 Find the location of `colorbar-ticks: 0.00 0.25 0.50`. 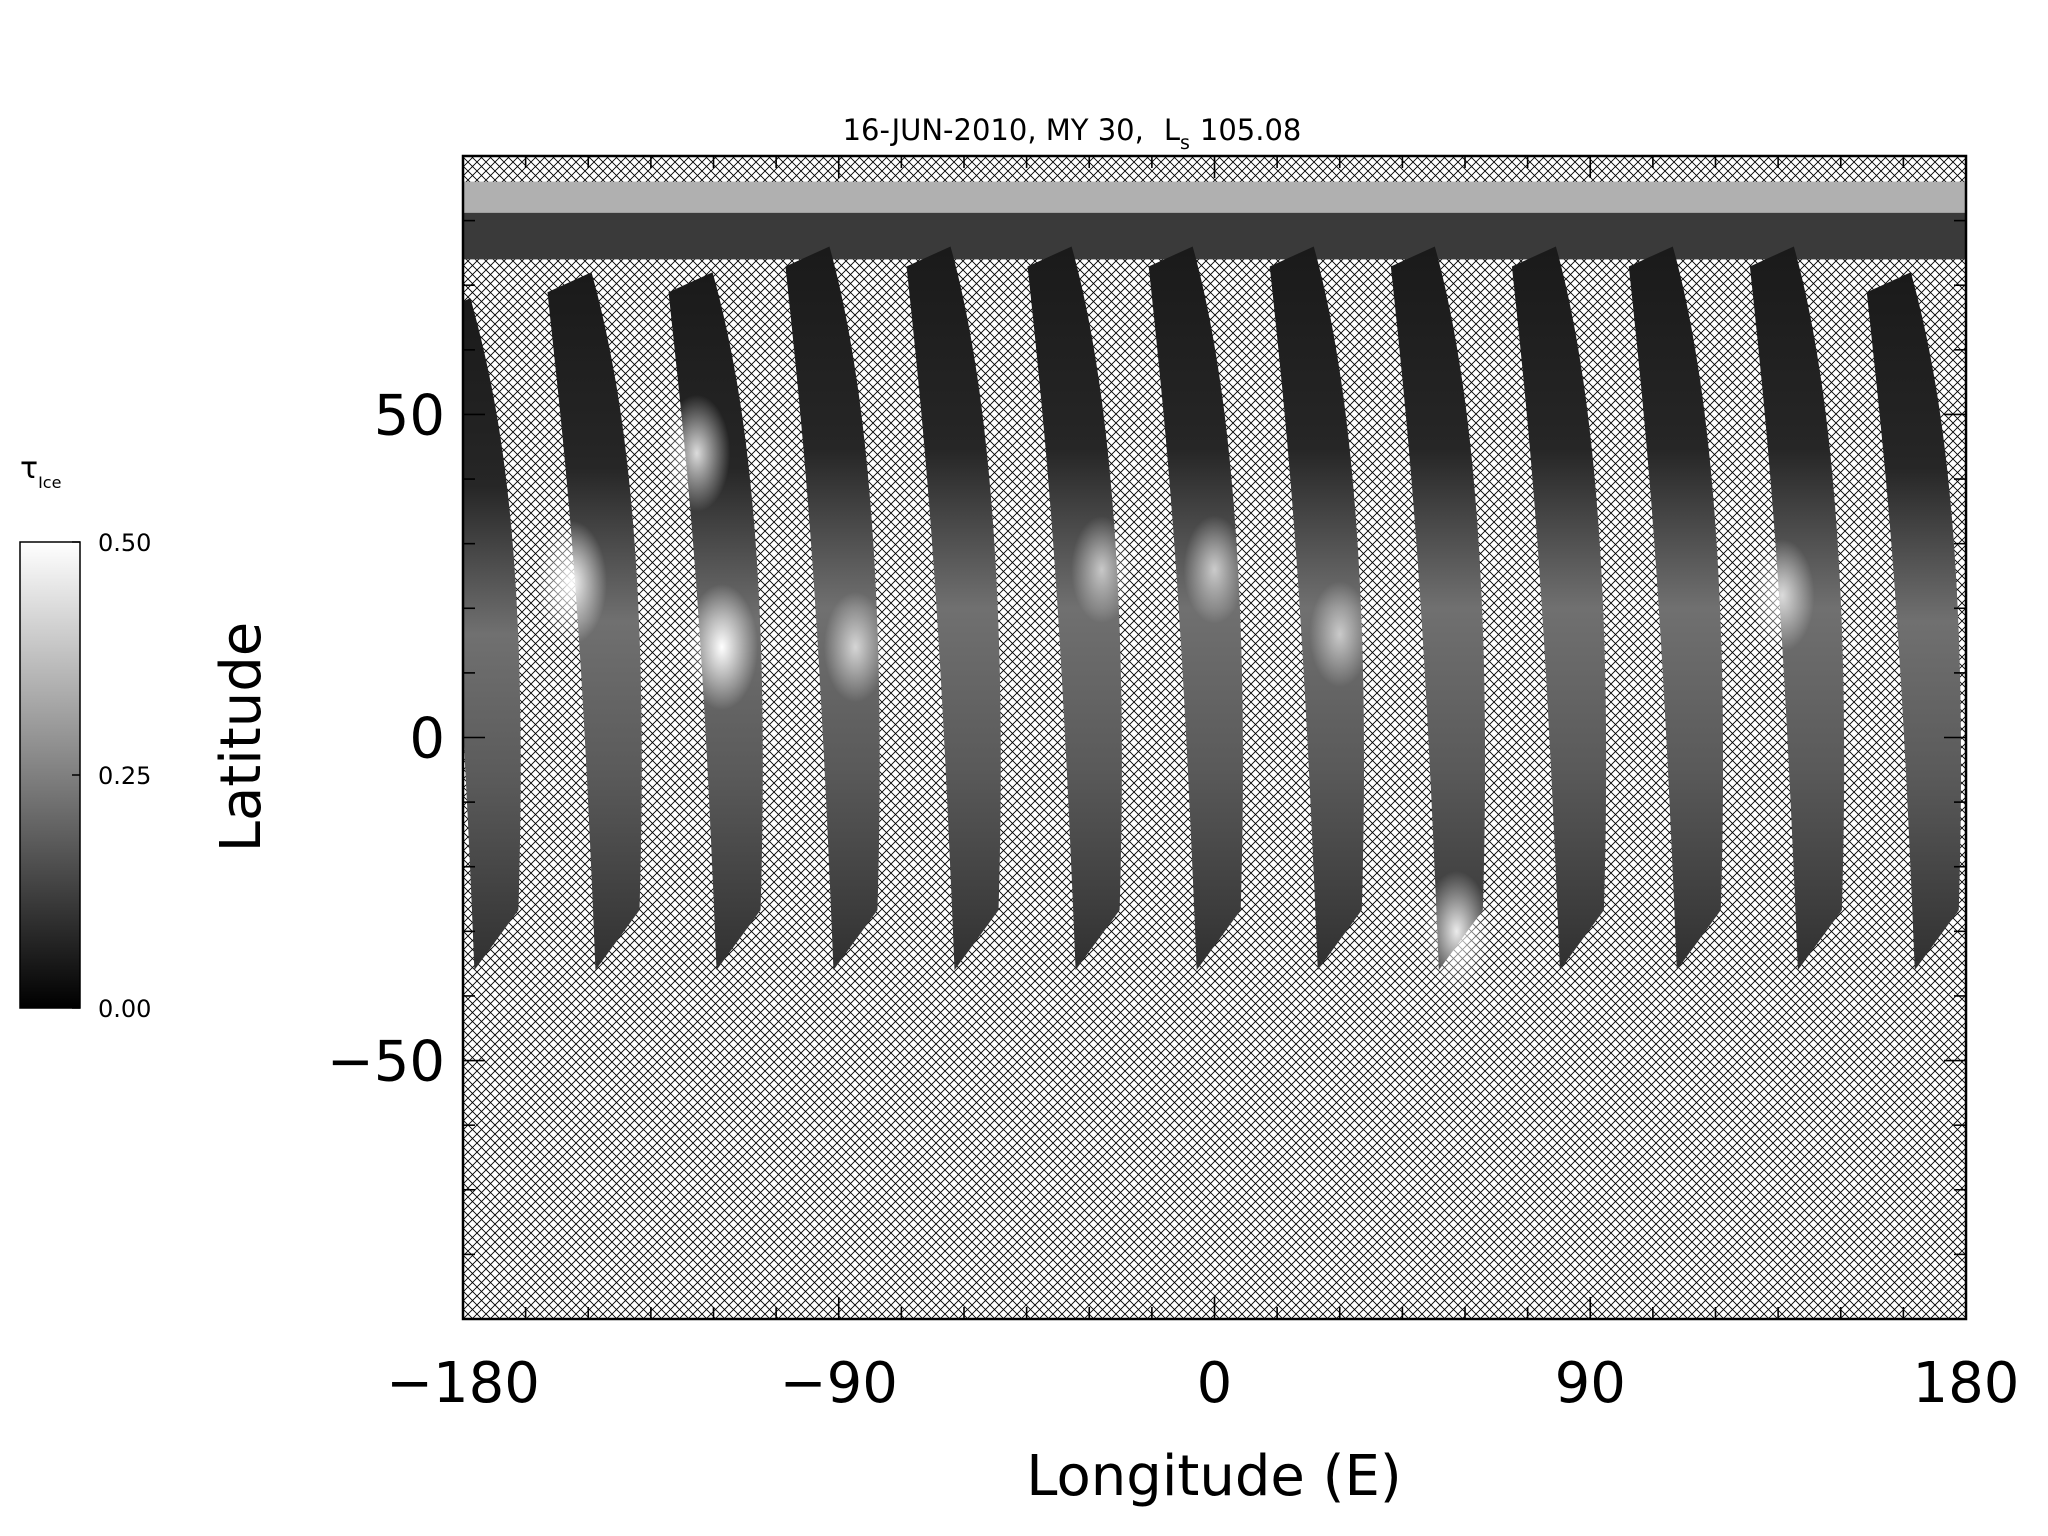

colorbar-ticks: 0.00 0.25 0.50 is located at coordinates (111, 776).